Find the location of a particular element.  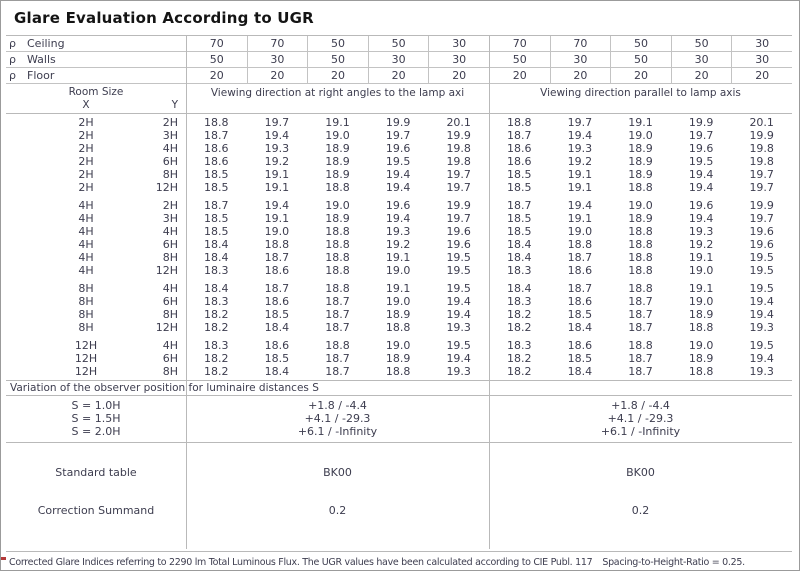

summary-value-left: BK00 is located at coordinates (337, 472).